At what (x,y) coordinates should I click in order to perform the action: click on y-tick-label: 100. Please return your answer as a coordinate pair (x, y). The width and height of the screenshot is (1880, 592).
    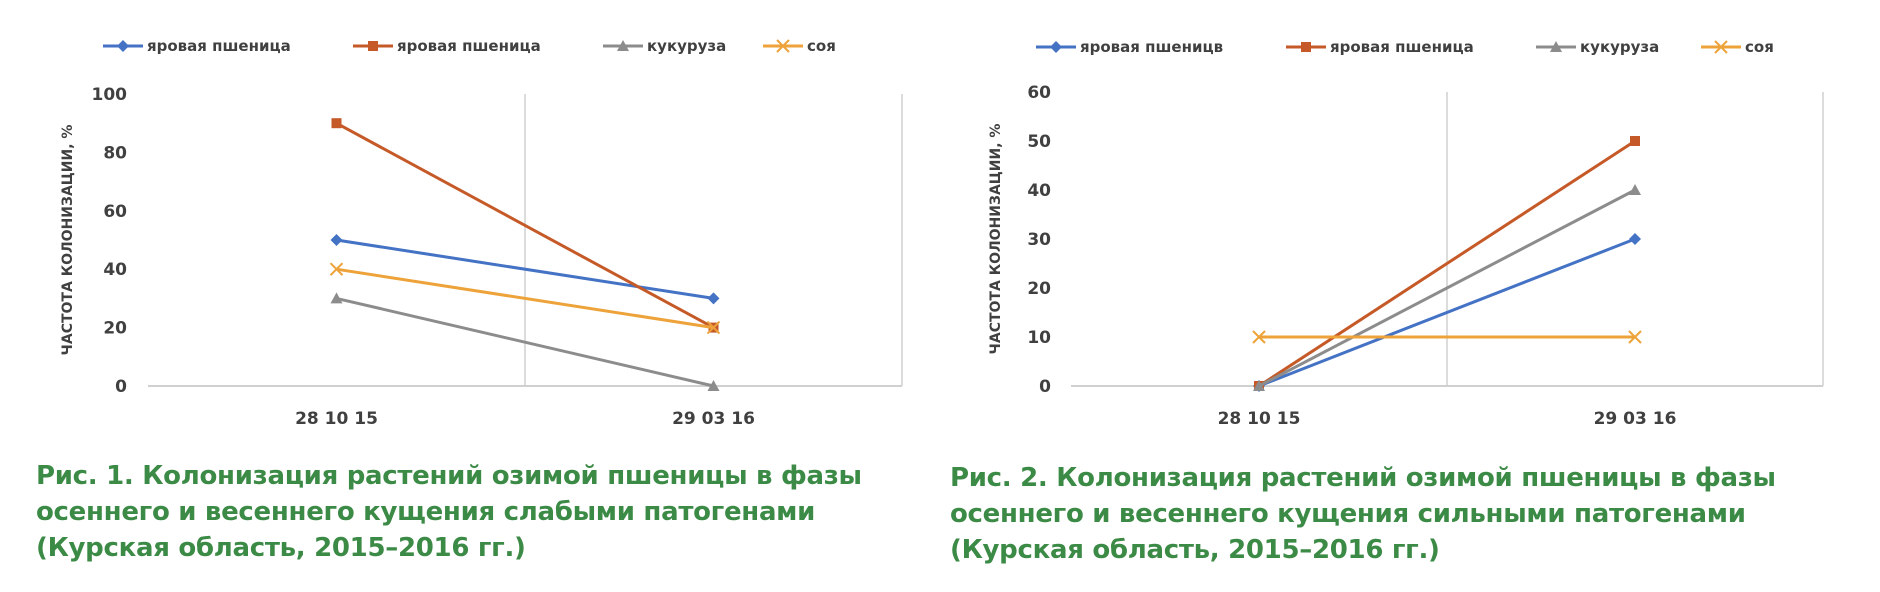
    Looking at the image, I should click on (110, 95).